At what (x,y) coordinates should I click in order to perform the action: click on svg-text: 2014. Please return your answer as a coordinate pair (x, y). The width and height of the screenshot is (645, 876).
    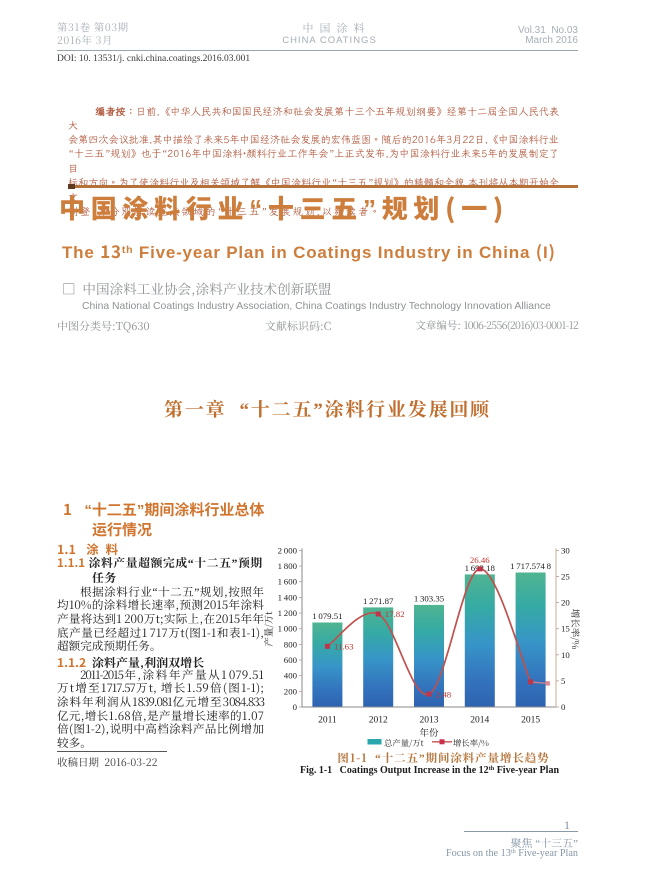
    Looking at the image, I should click on (479, 721).